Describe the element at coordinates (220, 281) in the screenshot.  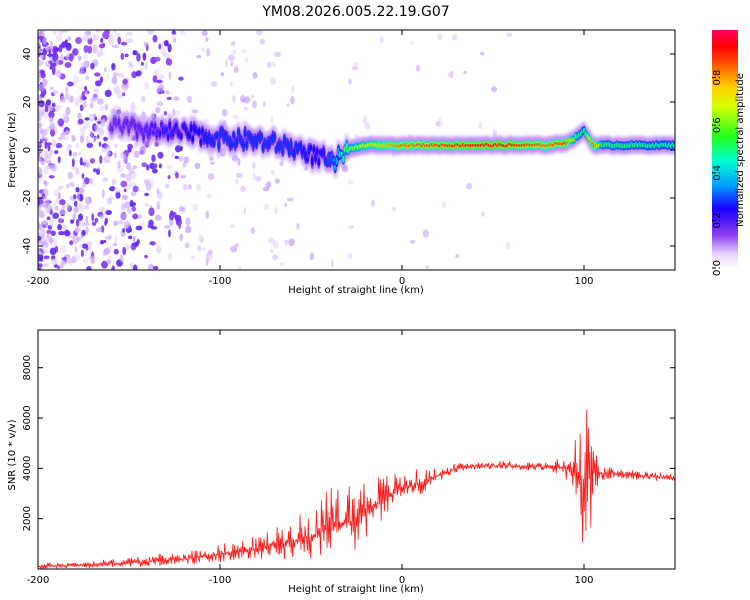
I see `x-tick-label: -100` at that location.